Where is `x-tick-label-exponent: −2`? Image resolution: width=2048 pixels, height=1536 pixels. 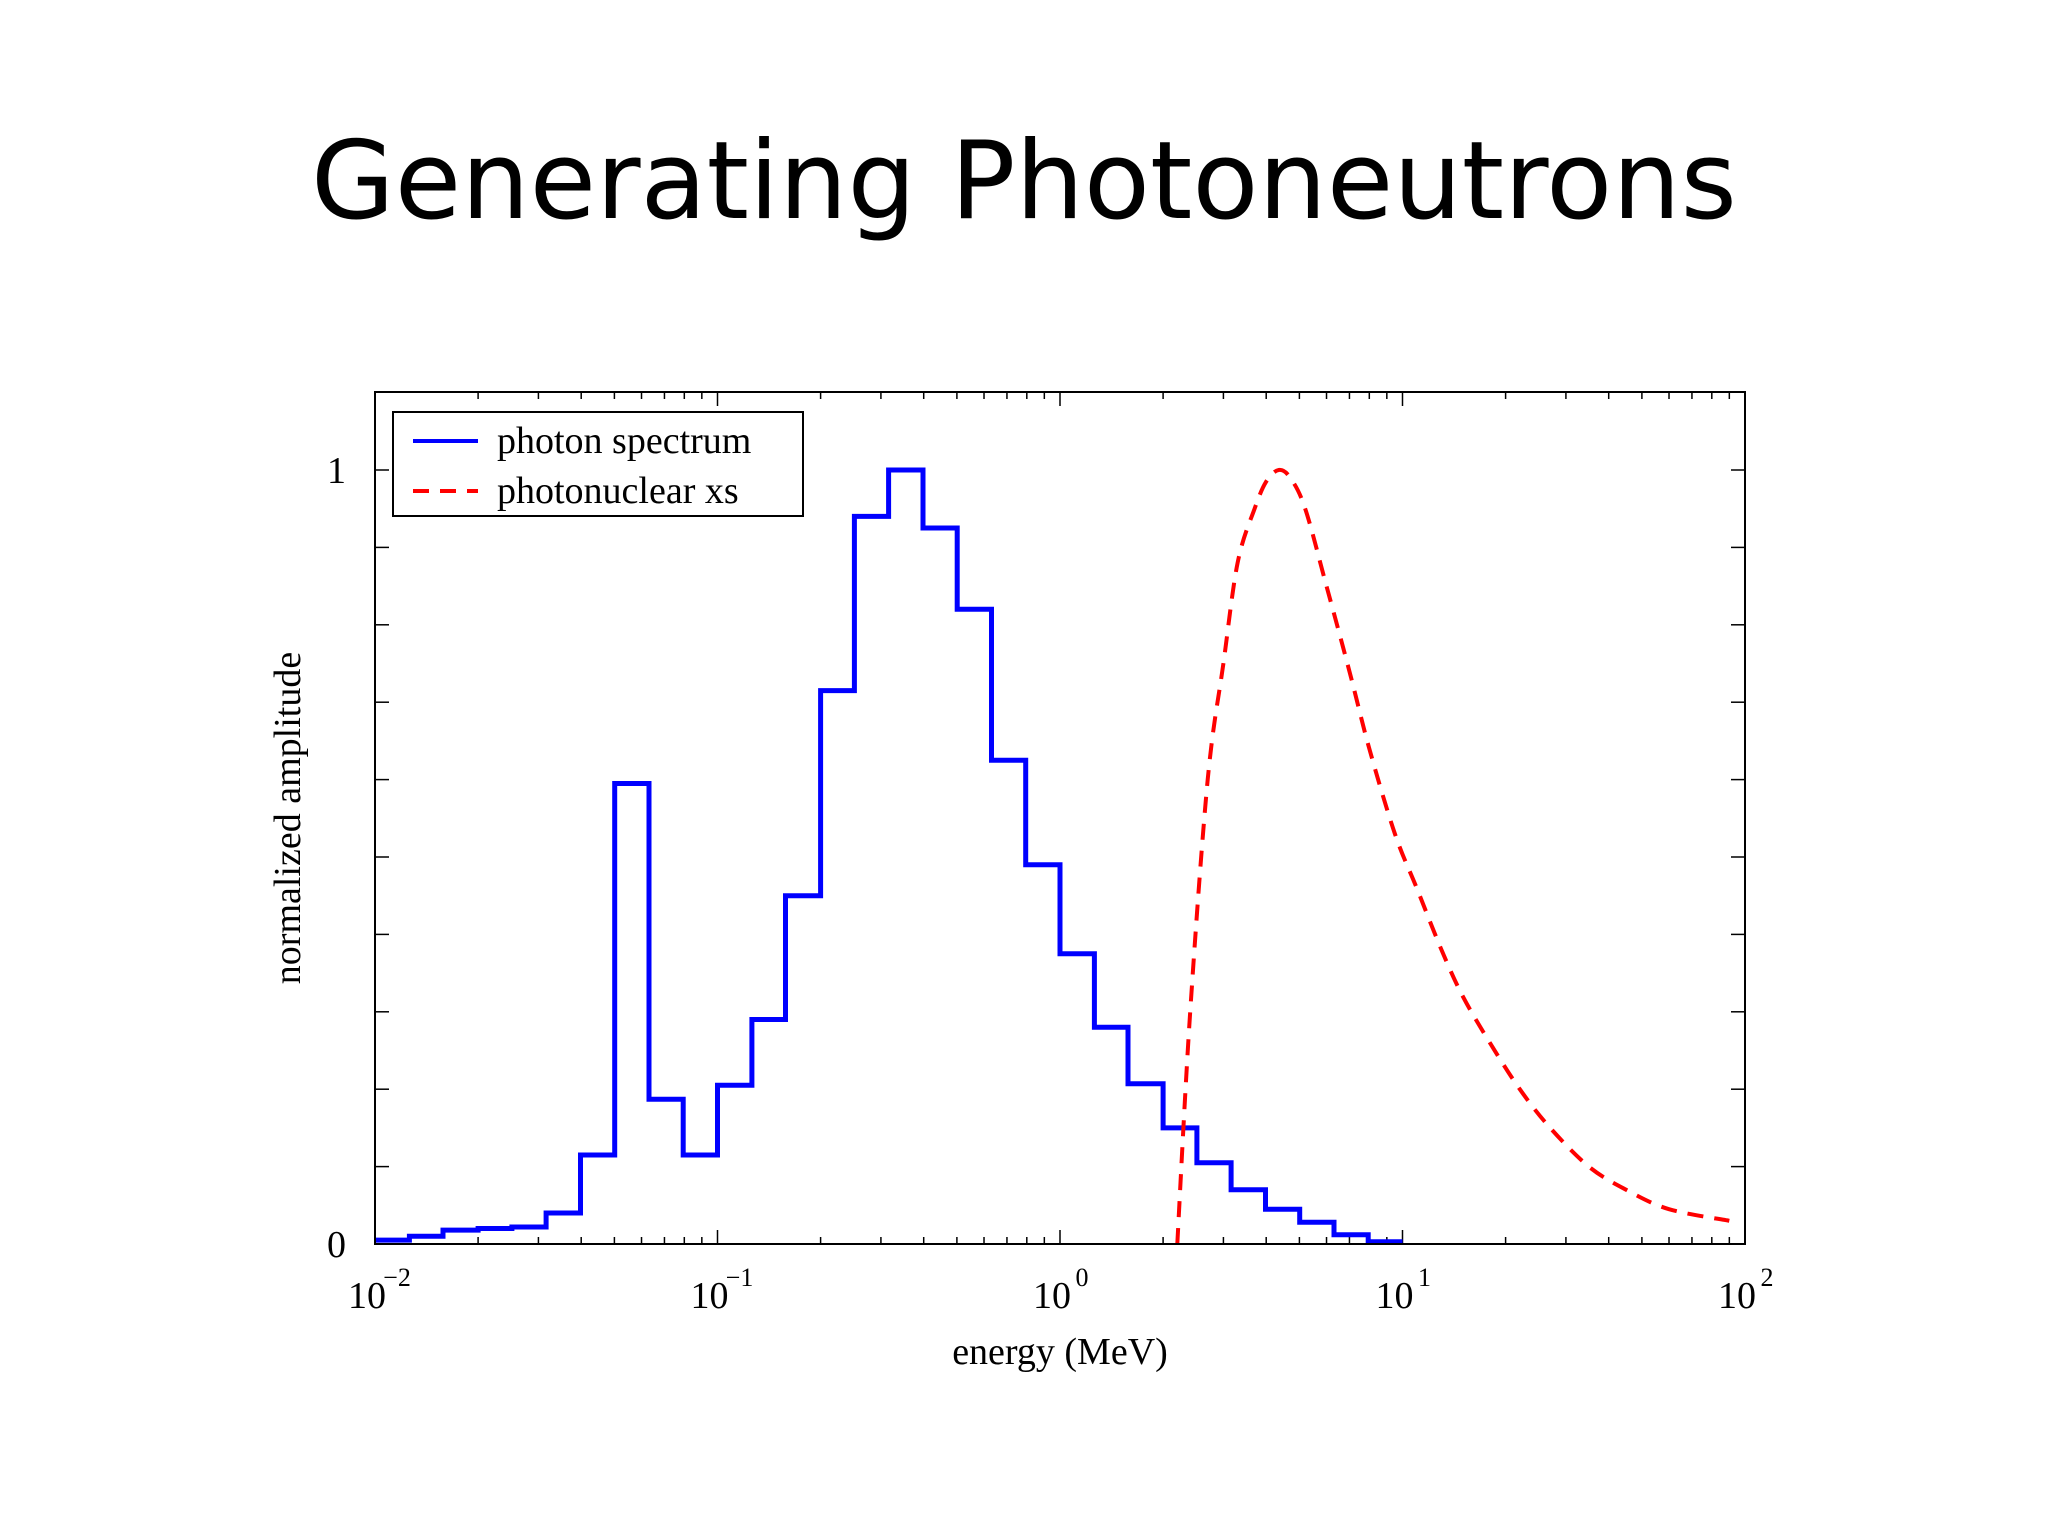
x-tick-label-exponent: −2 is located at coordinates (397, 1277).